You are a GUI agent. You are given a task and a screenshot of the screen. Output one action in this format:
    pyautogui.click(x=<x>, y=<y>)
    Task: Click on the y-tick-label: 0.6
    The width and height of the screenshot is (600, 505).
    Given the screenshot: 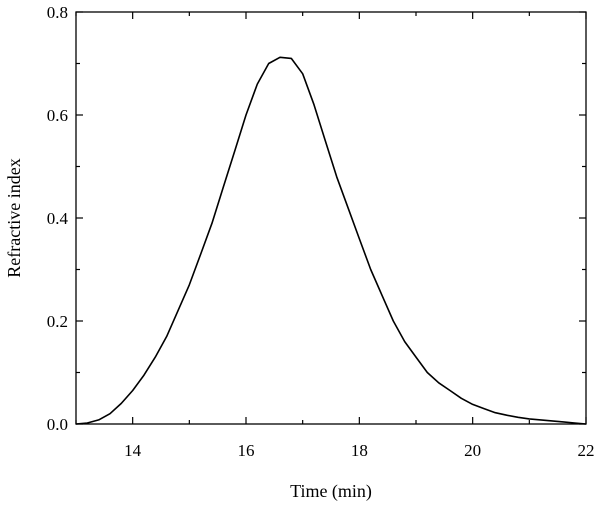 What is the action you would take?
    pyautogui.click(x=57, y=115)
    